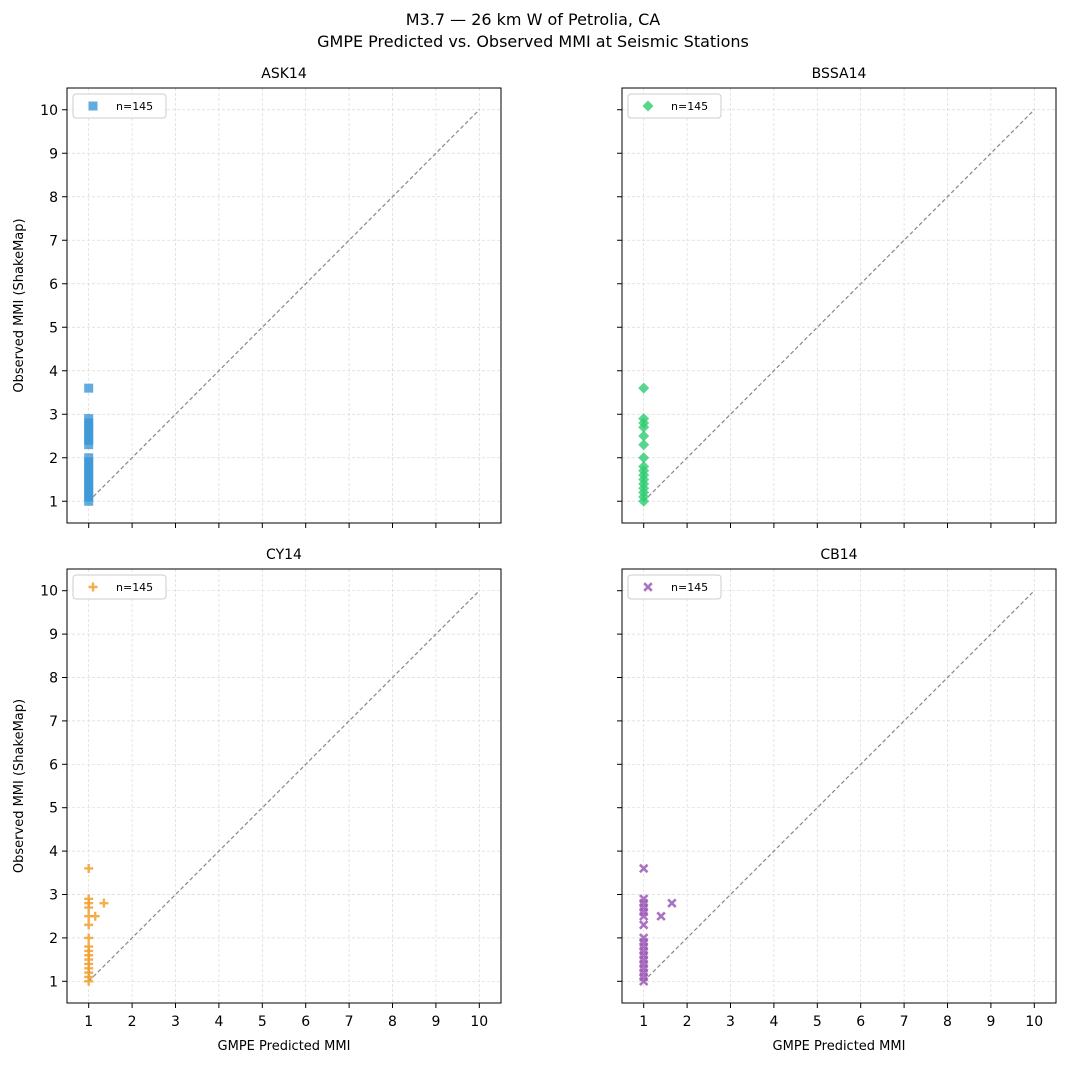 The width and height of the screenshot is (1066, 1065). Describe the element at coordinates (839, 74) in the screenshot. I see `subplot-title: BSSA14` at that location.